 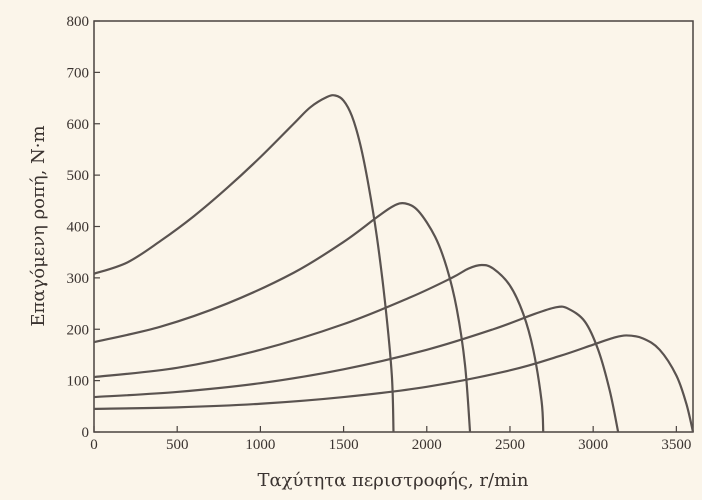 I want to click on x-tick-label: 2500, so click(x=510, y=445).